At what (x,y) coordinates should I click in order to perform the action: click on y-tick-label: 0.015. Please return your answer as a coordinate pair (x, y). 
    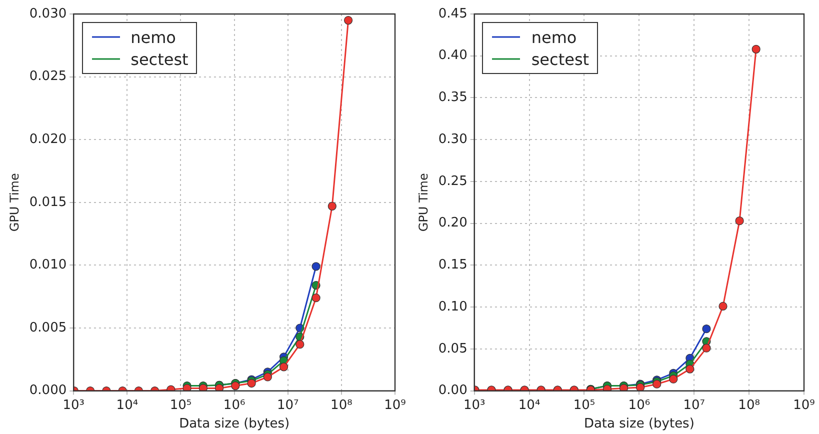
    Looking at the image, I should click on (48, 202).